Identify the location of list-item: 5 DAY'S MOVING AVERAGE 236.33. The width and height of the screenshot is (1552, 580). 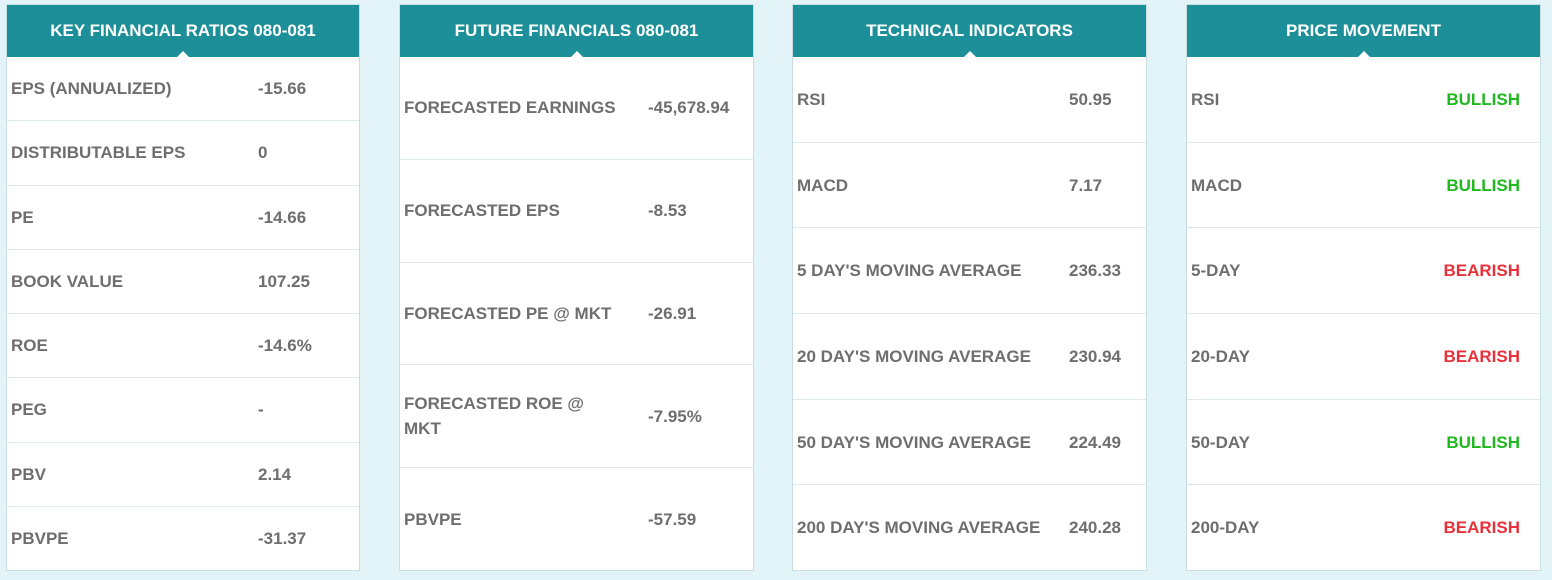
(969, 270).